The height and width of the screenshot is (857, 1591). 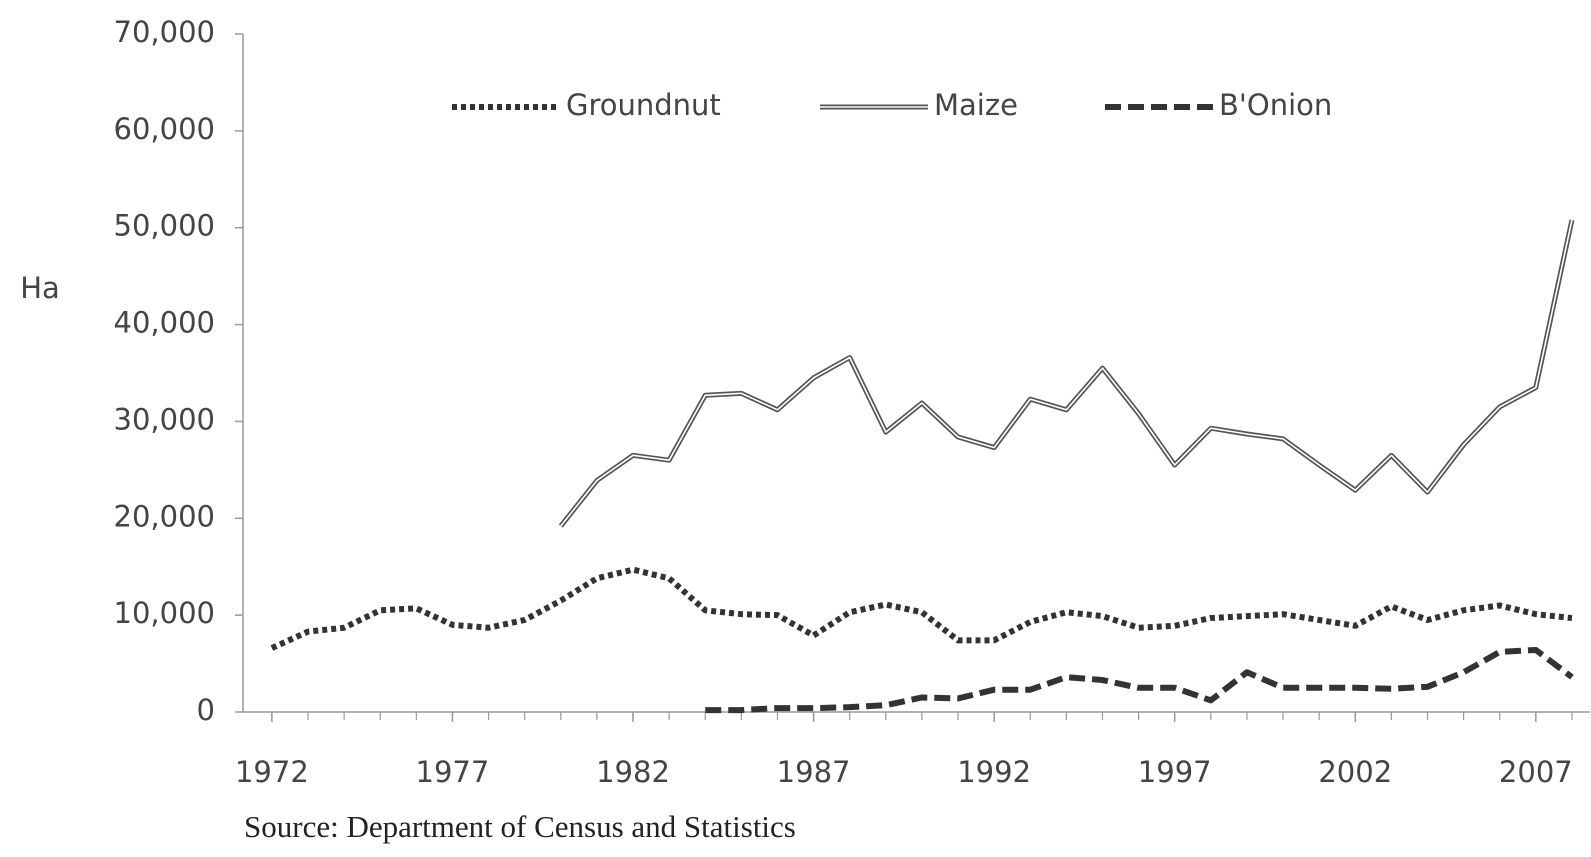 I want to click on x-tick-label: 1992, so click(x=994, y=772).